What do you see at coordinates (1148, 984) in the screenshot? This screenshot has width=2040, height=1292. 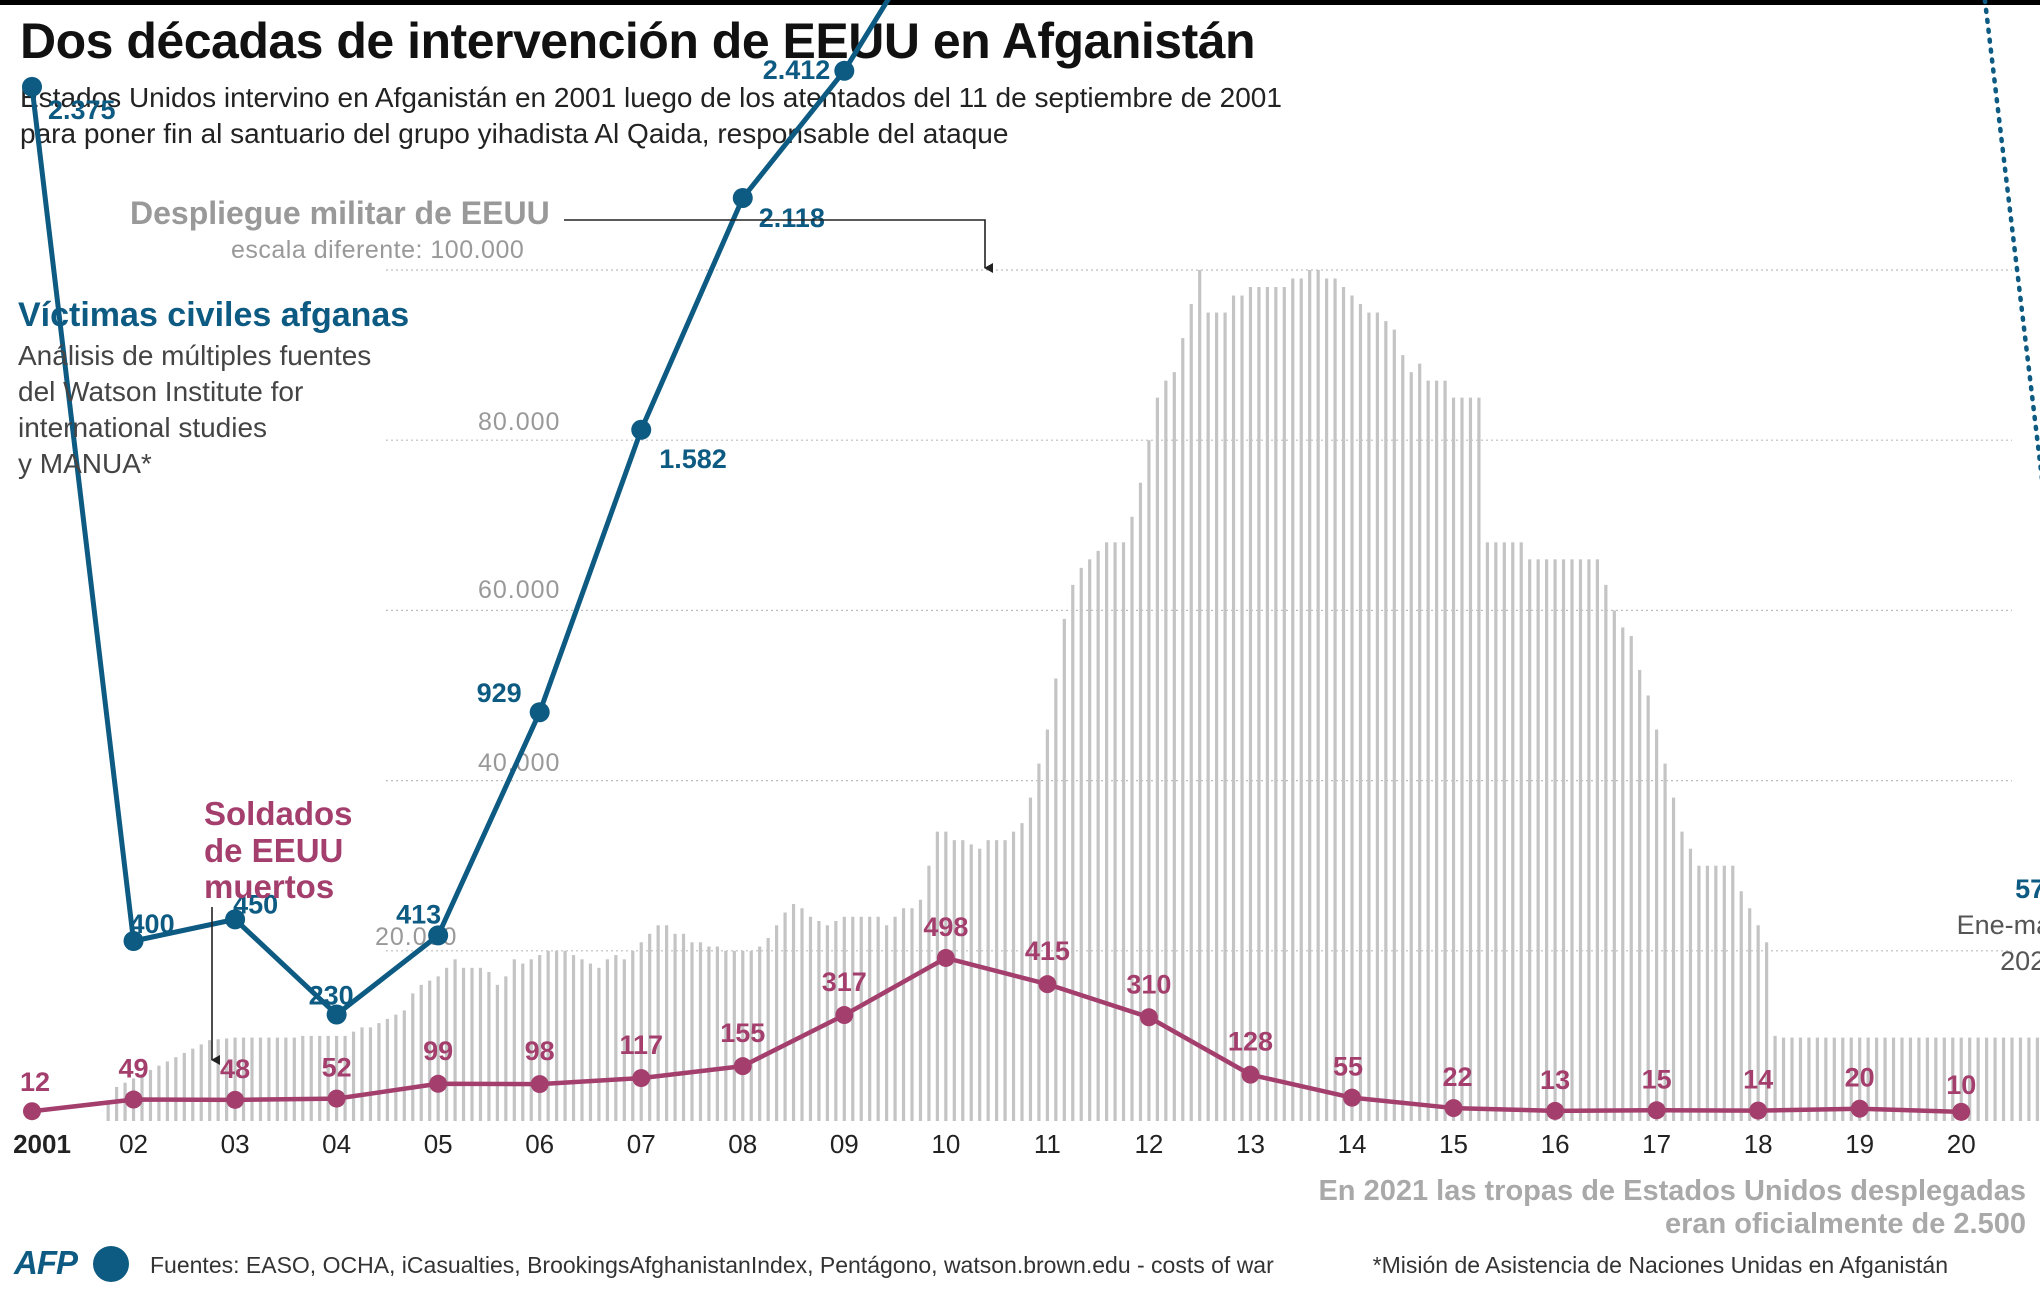 I see `soldiers-value-label: 310` at bounding box center [1148, 984].